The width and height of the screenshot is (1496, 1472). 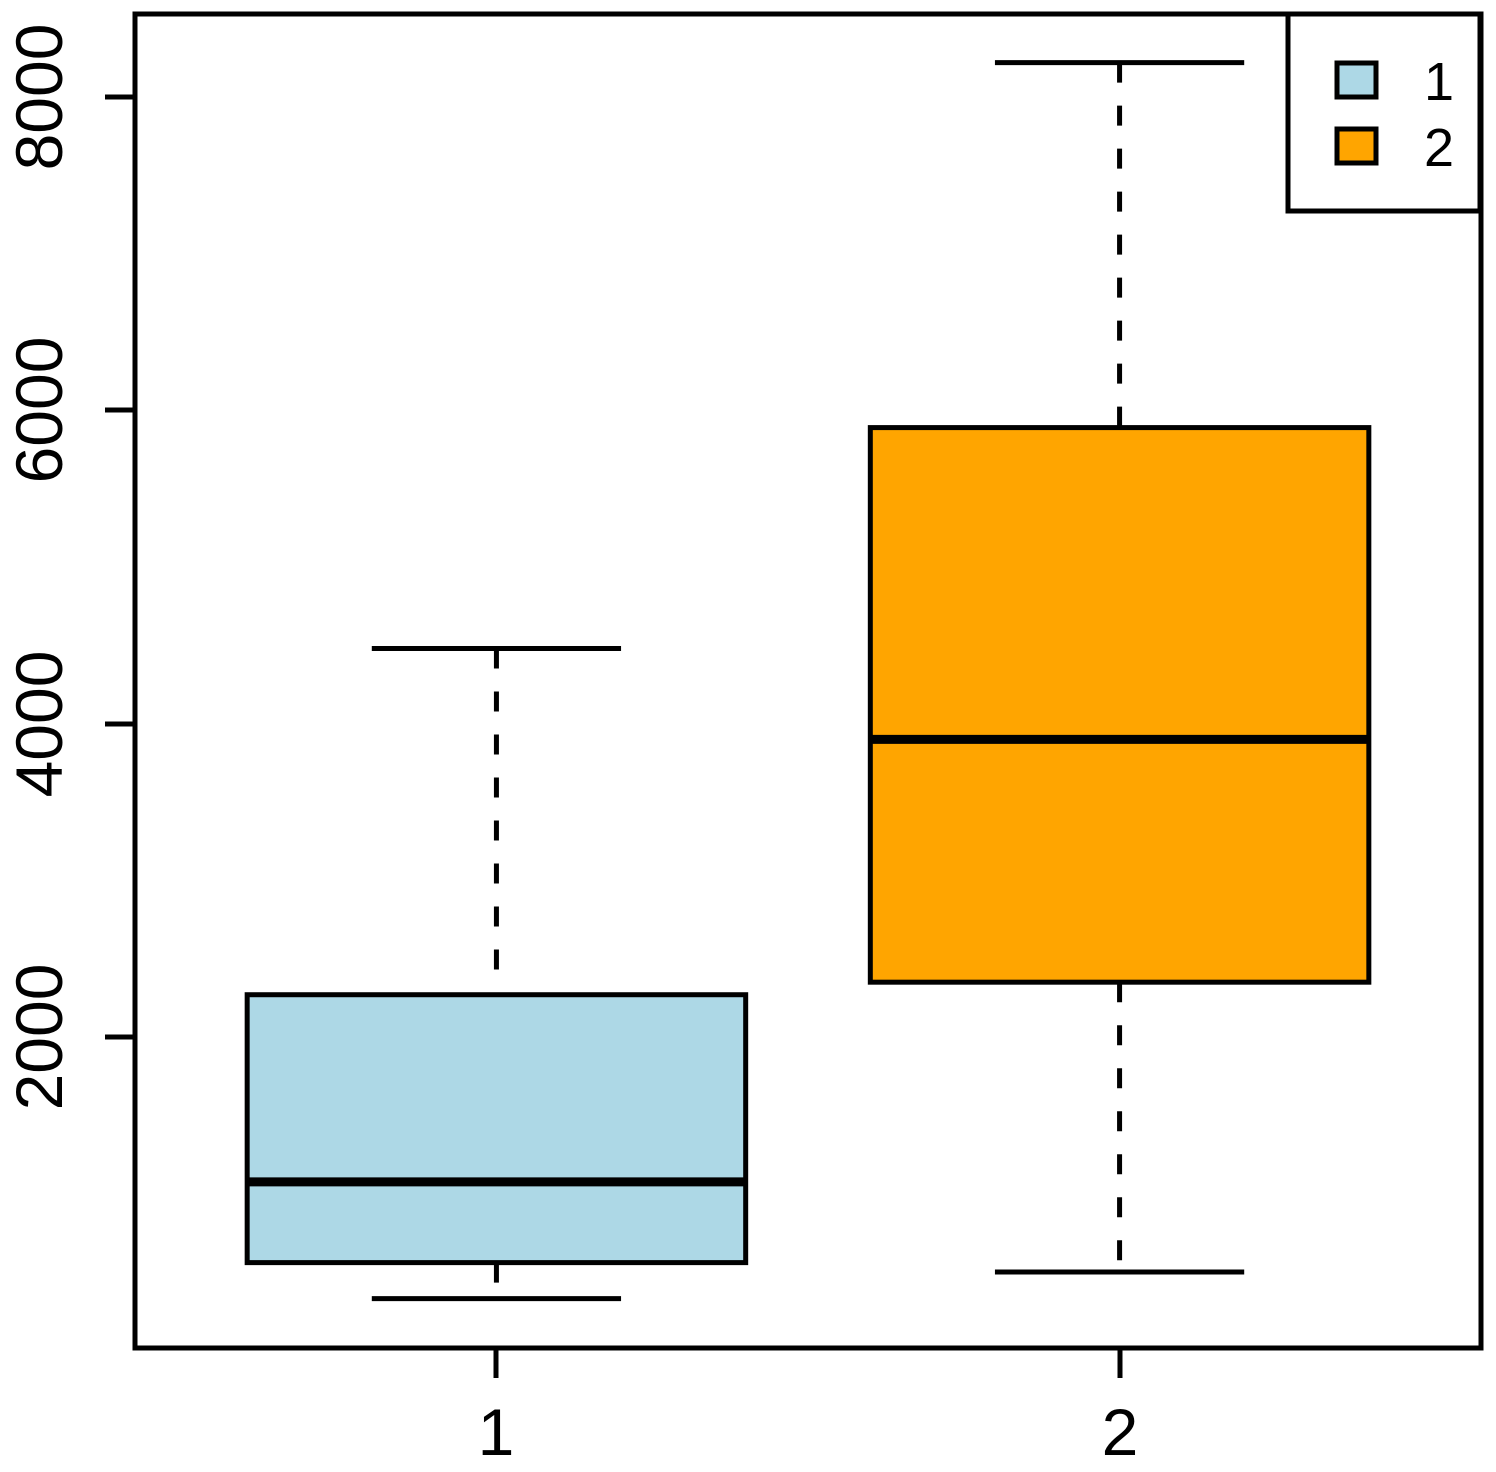 I want to click on x-tick-label: 2, so click(x=1120, y=1432).